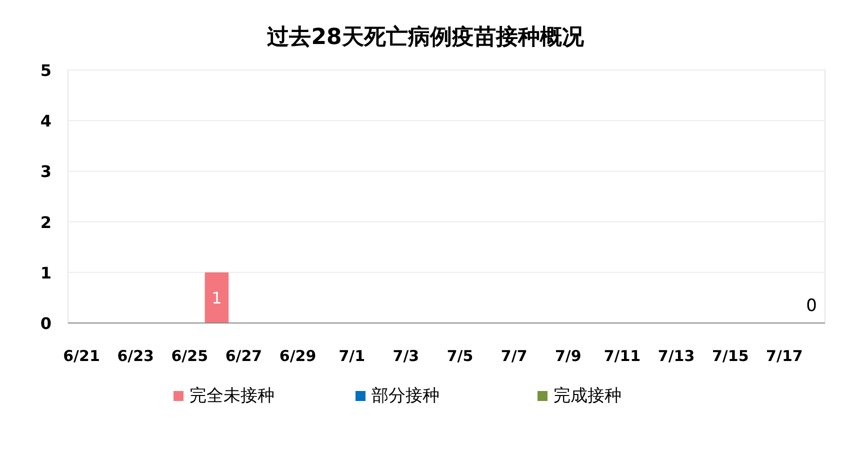 This screenshot has width=851, height=451. What do you see at coordinates (46, 172) in the screenshot?
I see `y-tick-label: 3` at bounding box center [46, 172].